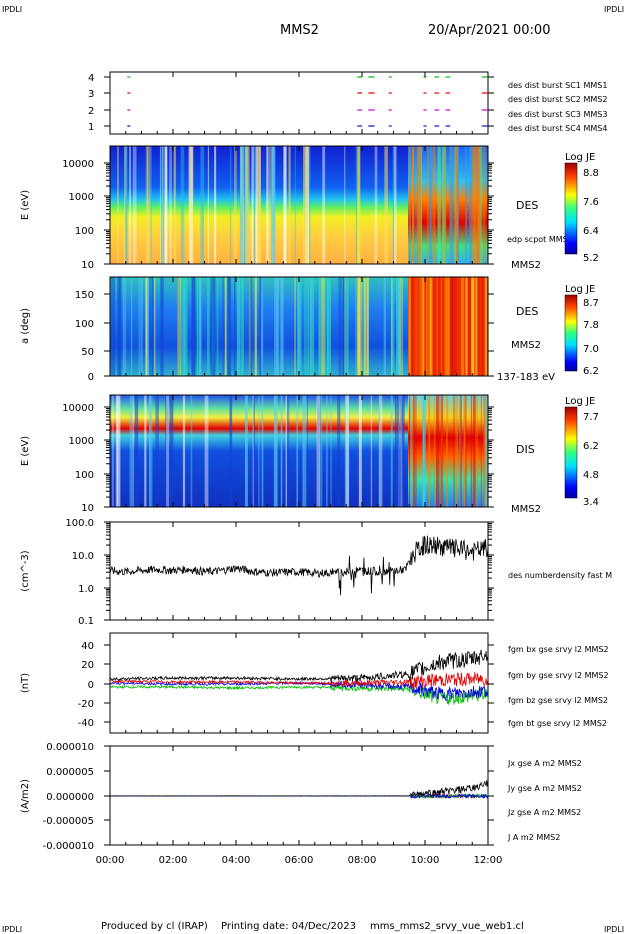 The image size is (630, 934). Describe the element at coordinates (544, 763) in the screenshot. I see `jx-label: Jx gse A m2 MMS2` at that location.